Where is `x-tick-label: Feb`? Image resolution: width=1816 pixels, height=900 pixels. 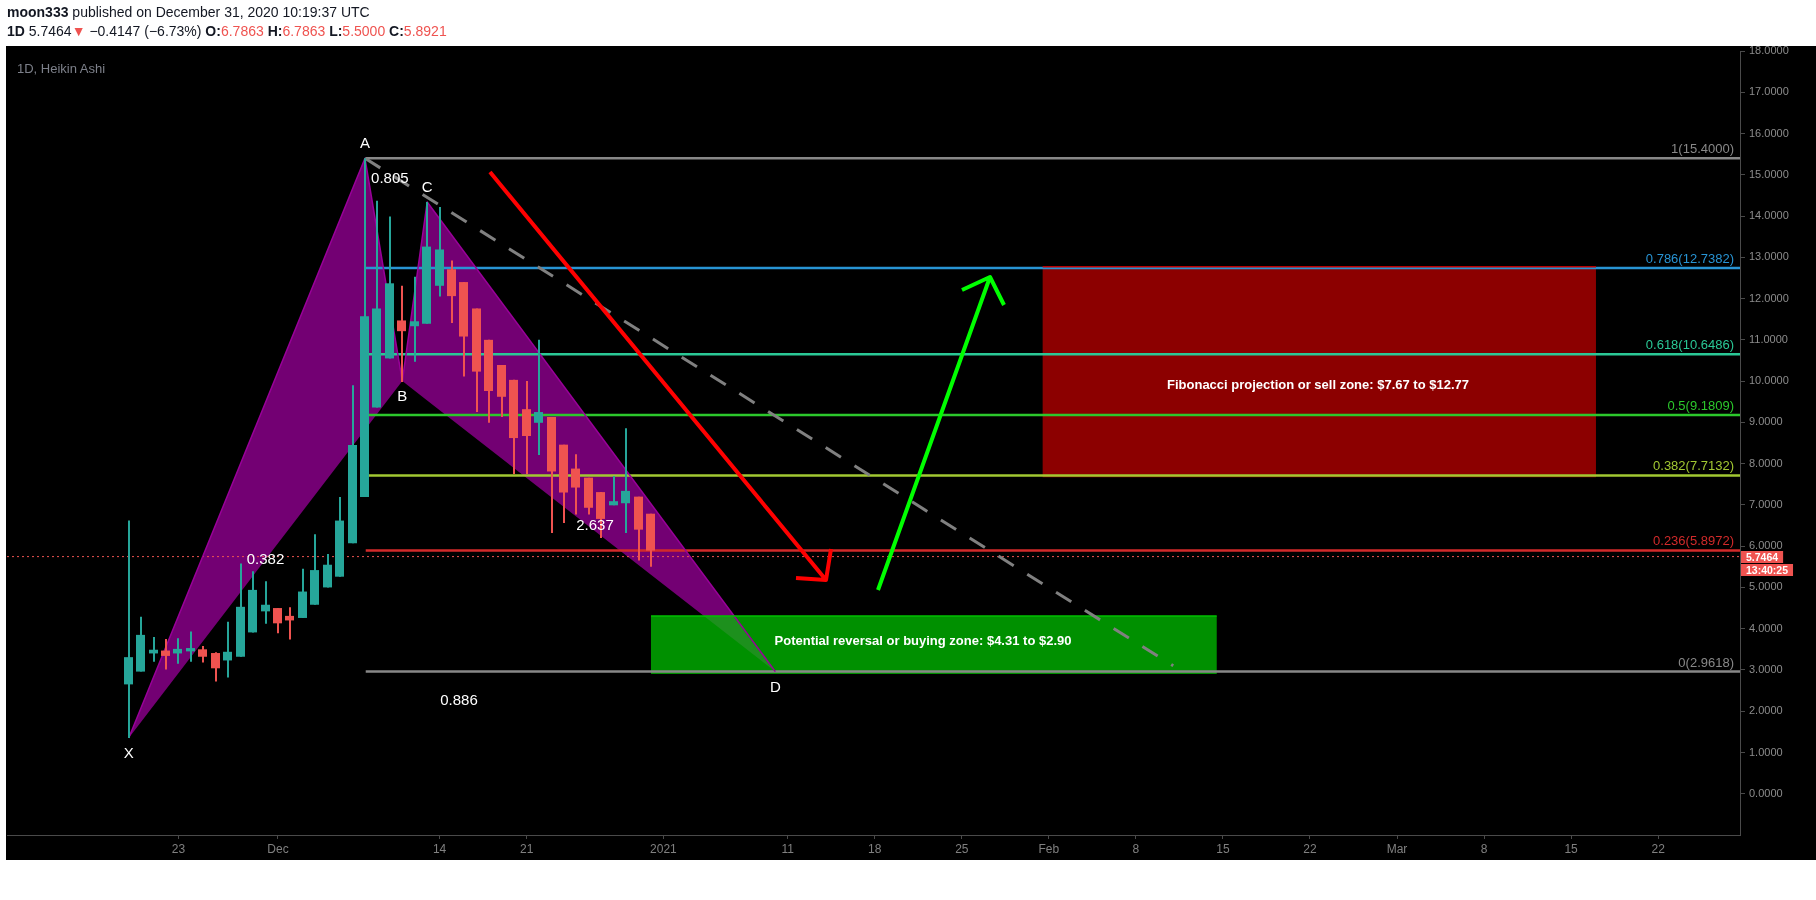
x-tick-label: Feb is located at coordinates (1049, 848).